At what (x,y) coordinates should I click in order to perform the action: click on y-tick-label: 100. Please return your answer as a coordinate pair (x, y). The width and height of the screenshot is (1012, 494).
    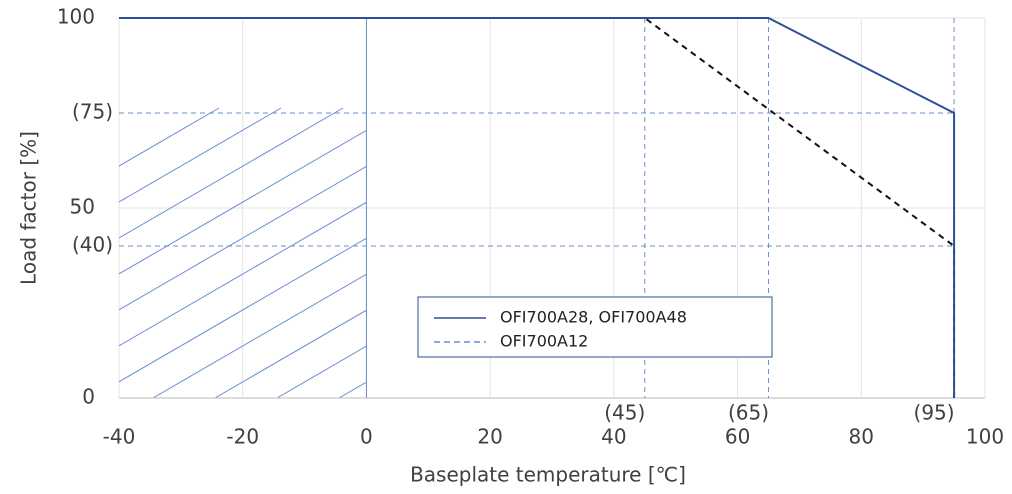
    Looking at the image, I should click on (76, 17).